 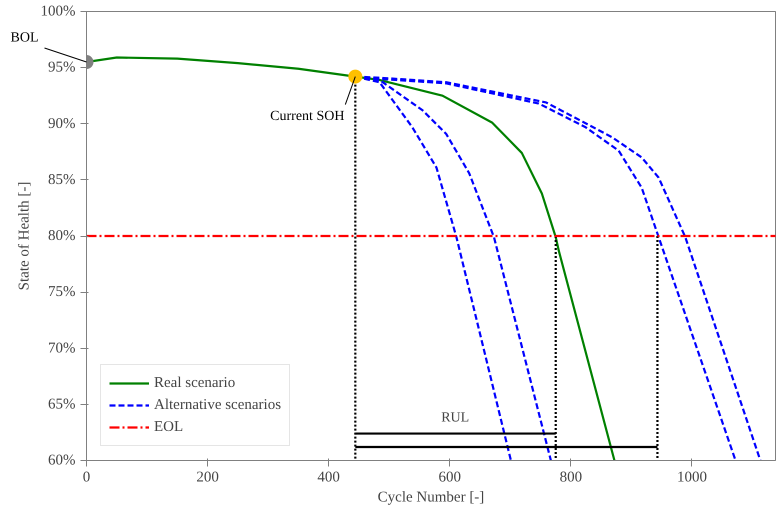 What do you see at coordinates (62, 292) in the screenshot?
I see `y-tick-label: 75%` at bounding box center [62, 292].